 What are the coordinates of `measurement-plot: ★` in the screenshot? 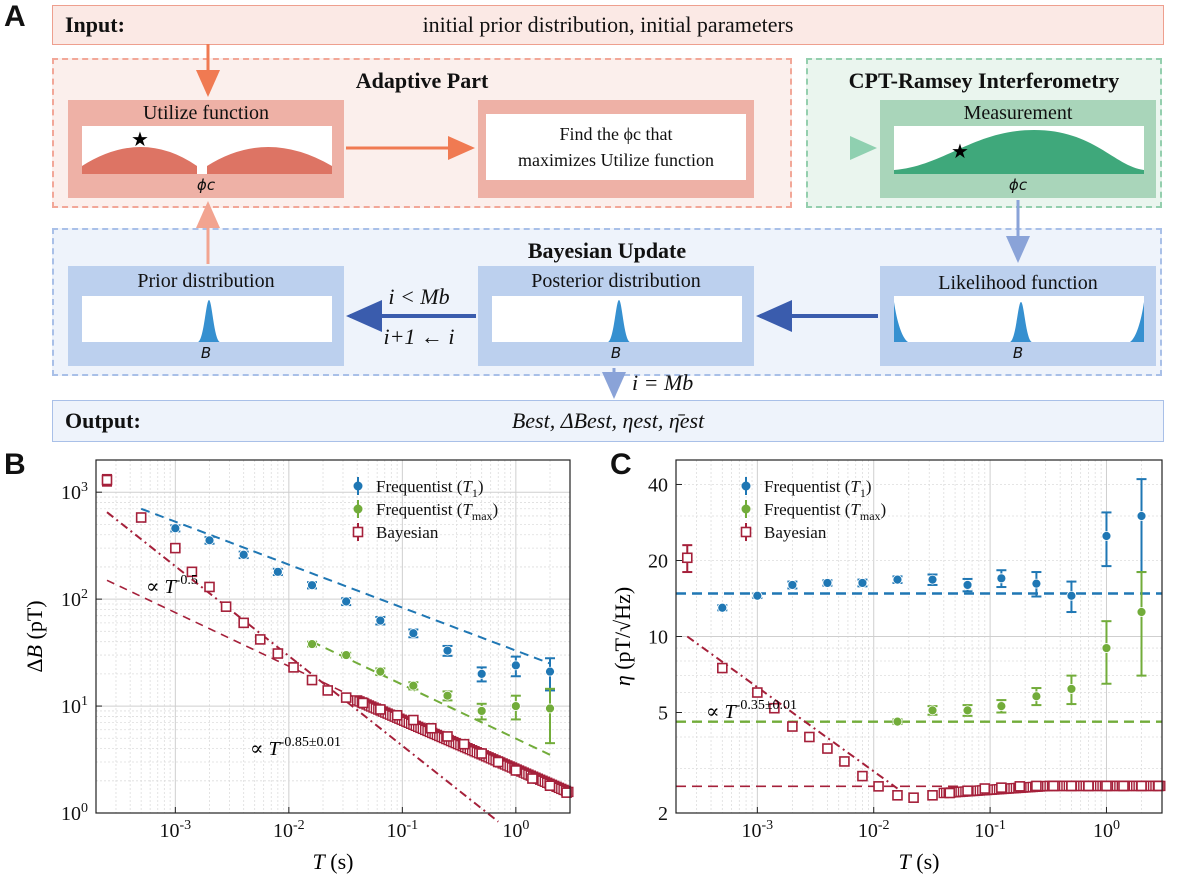 It's located at (1019, 150).